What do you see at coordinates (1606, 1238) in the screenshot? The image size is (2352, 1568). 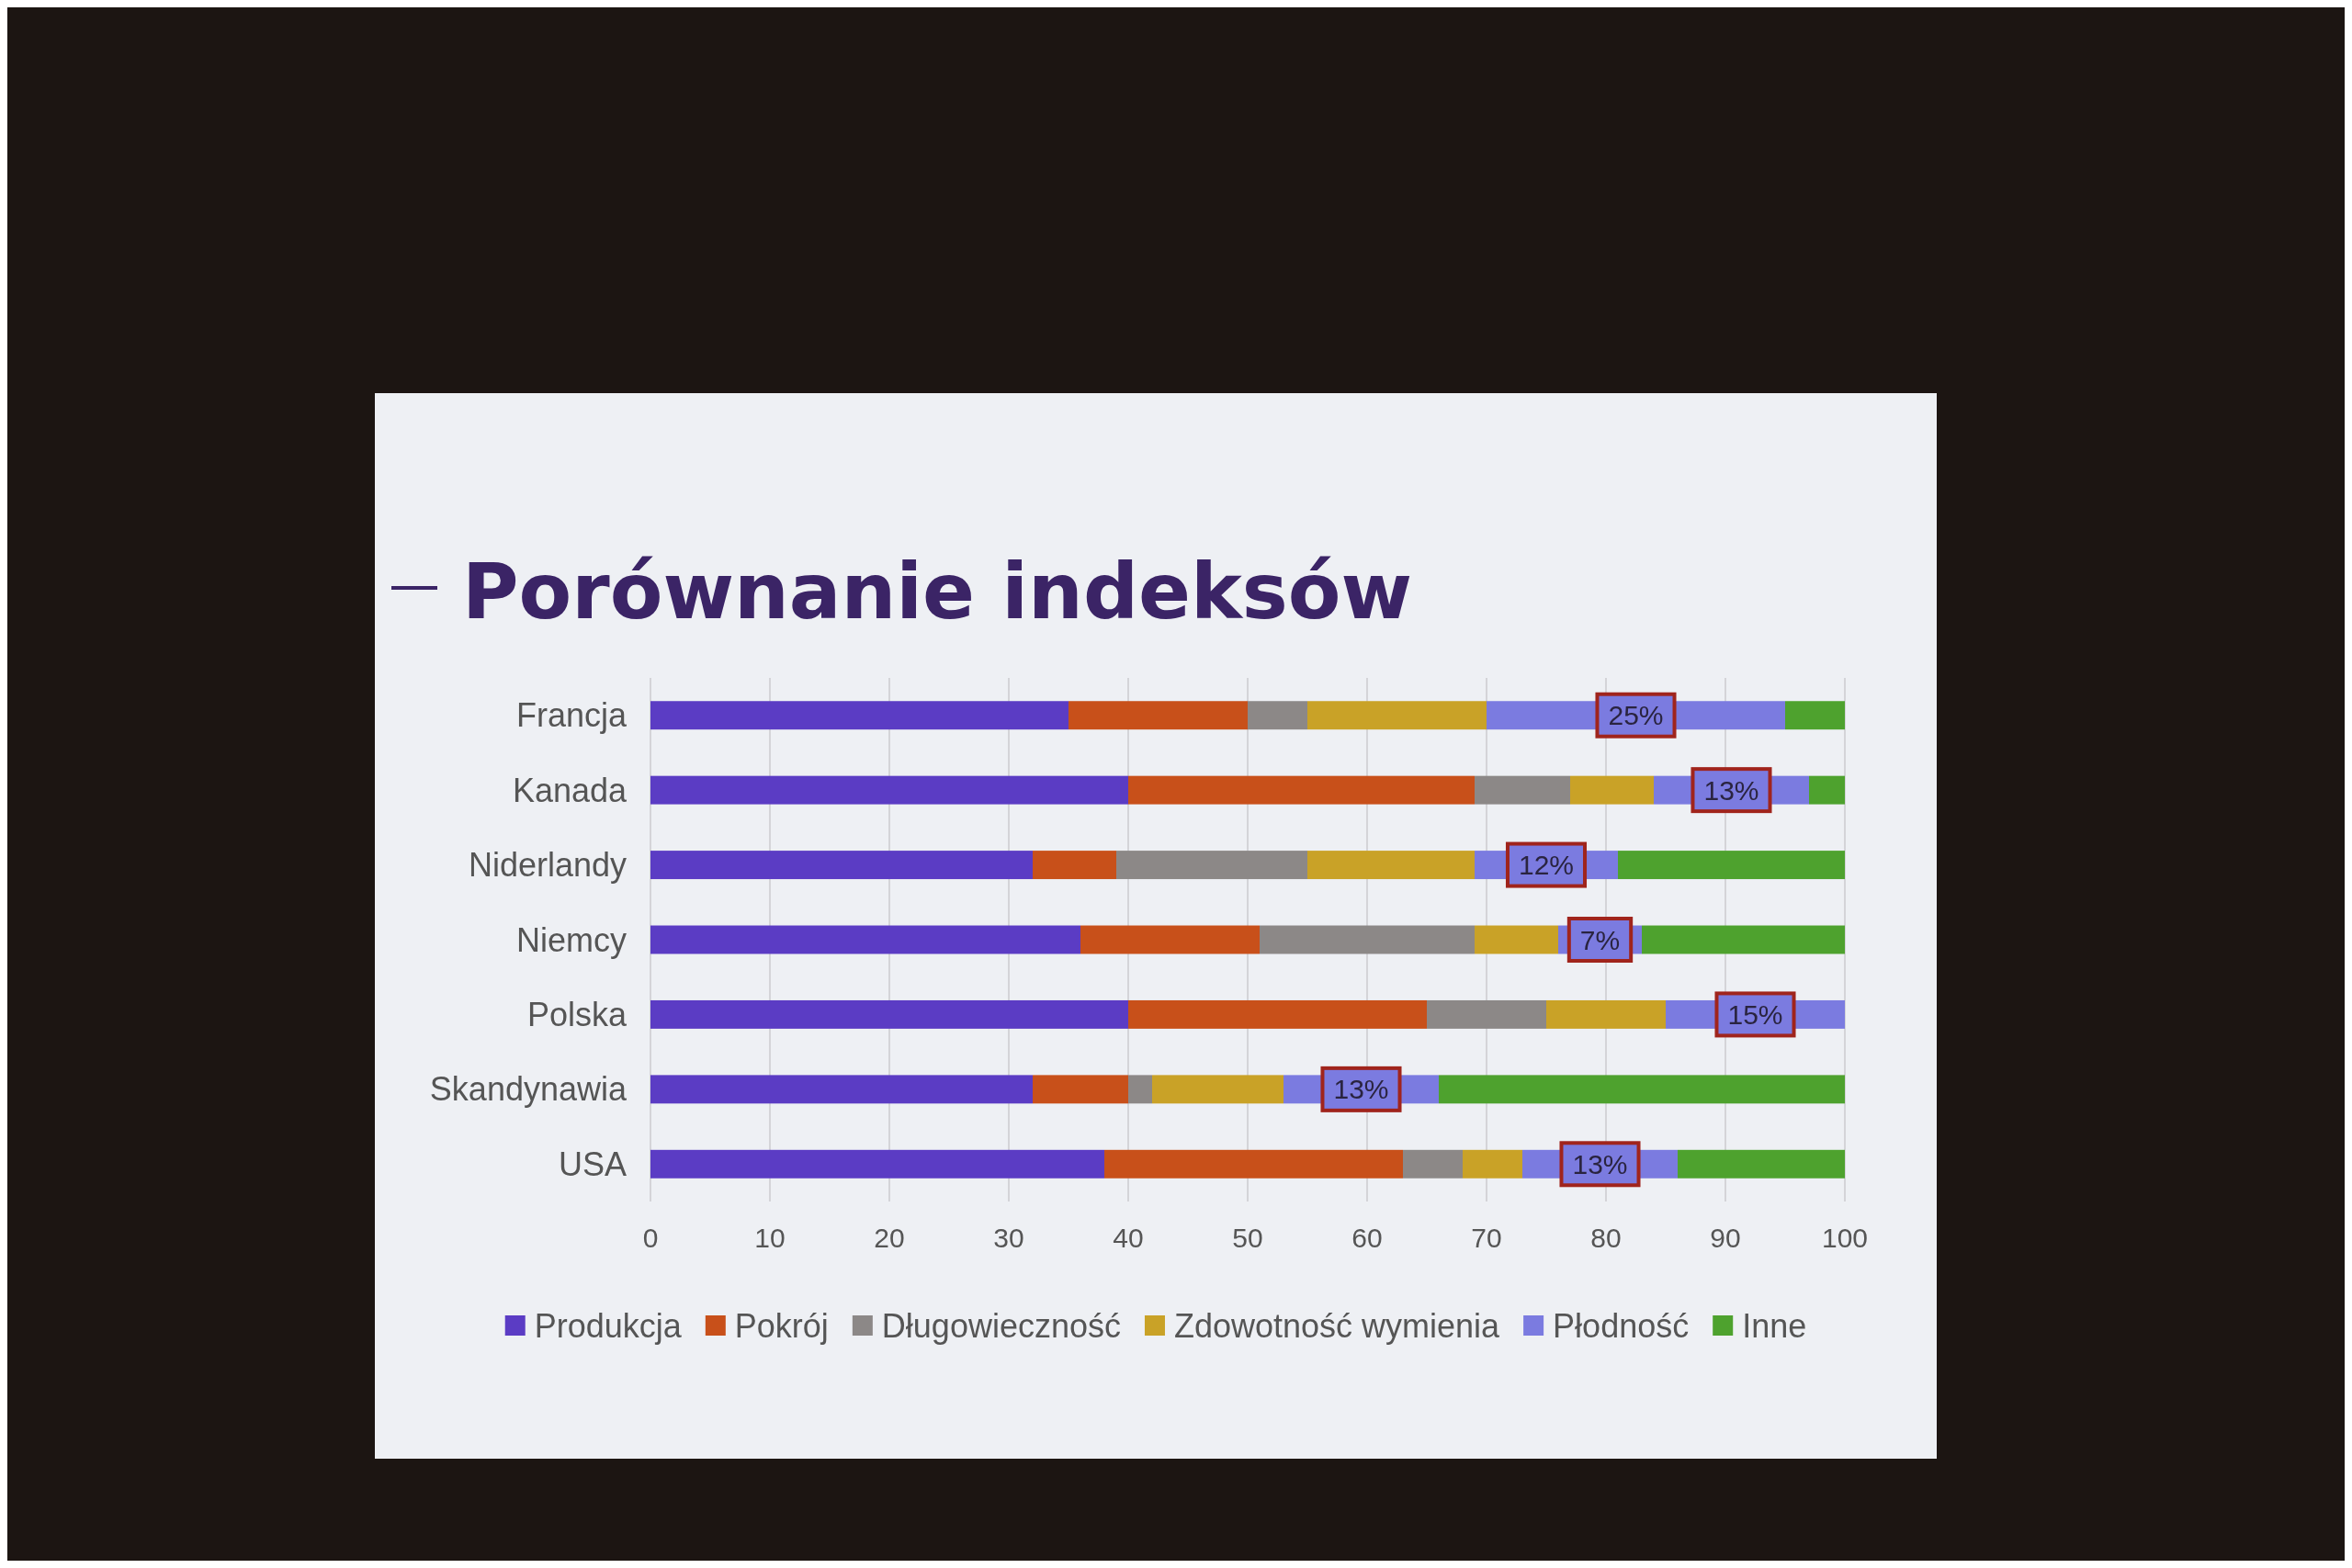 I see `x-tick-label: 80` at bounding box center [1606, 1238].